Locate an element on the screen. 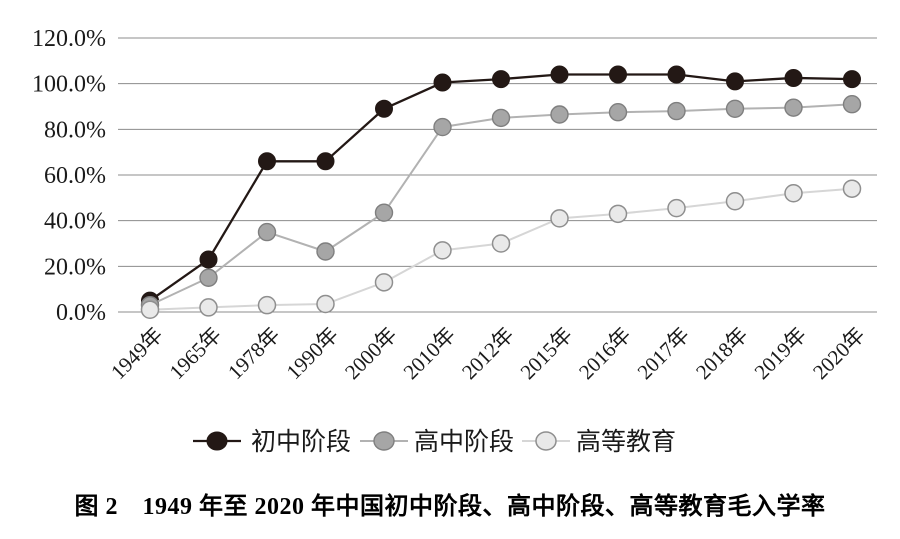 The image size is (900, 539). figure-caption: 图 2 1949 年至 2020 年中国初中阶段、高中阶段、高等教育毛入学率 is located at coordinates (450, 507).